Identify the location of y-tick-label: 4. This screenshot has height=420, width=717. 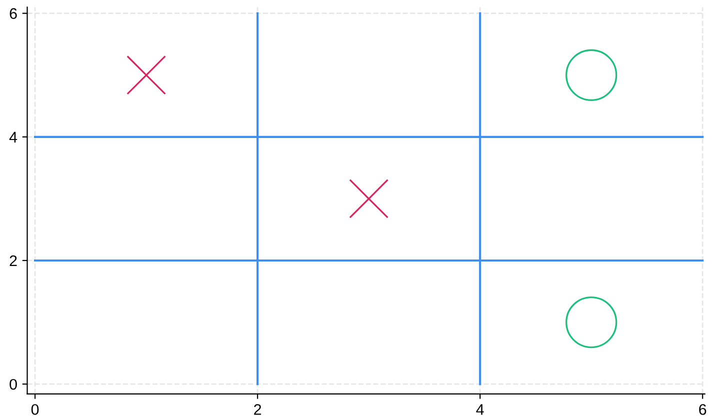
(13, 137).